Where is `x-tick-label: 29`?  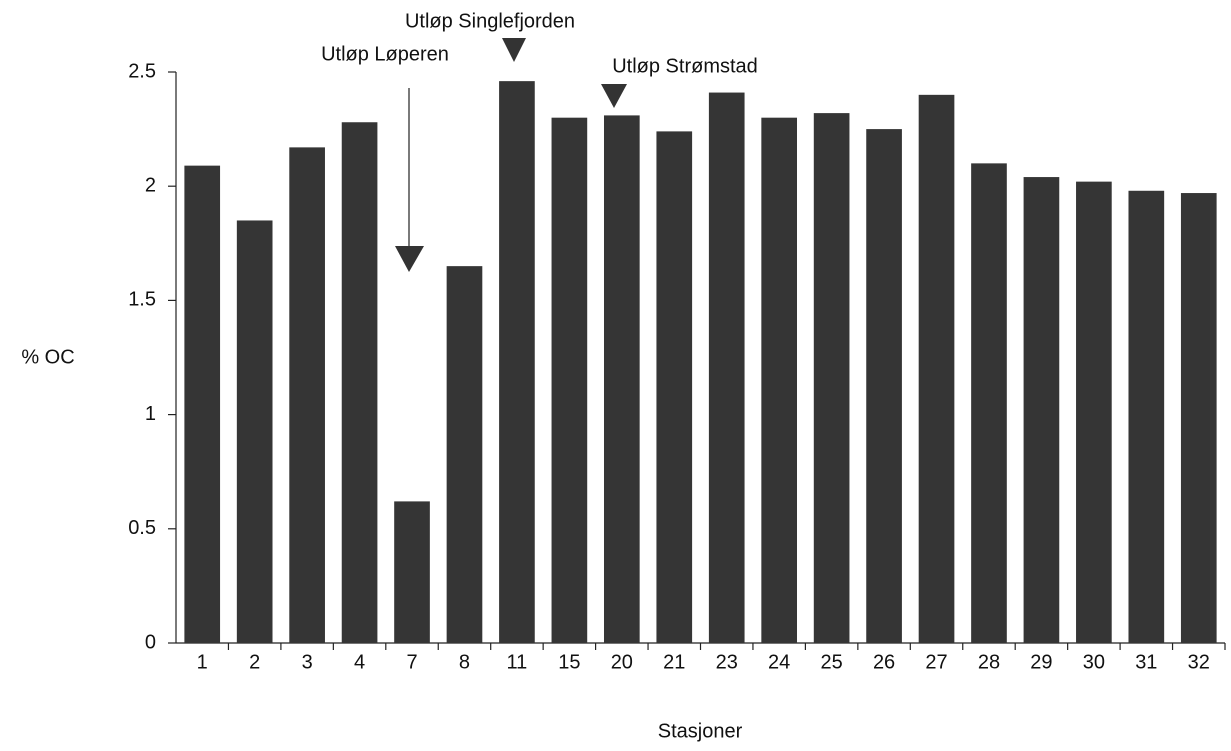
x-tick-label: 29 is located at coordinates (1041, 662).